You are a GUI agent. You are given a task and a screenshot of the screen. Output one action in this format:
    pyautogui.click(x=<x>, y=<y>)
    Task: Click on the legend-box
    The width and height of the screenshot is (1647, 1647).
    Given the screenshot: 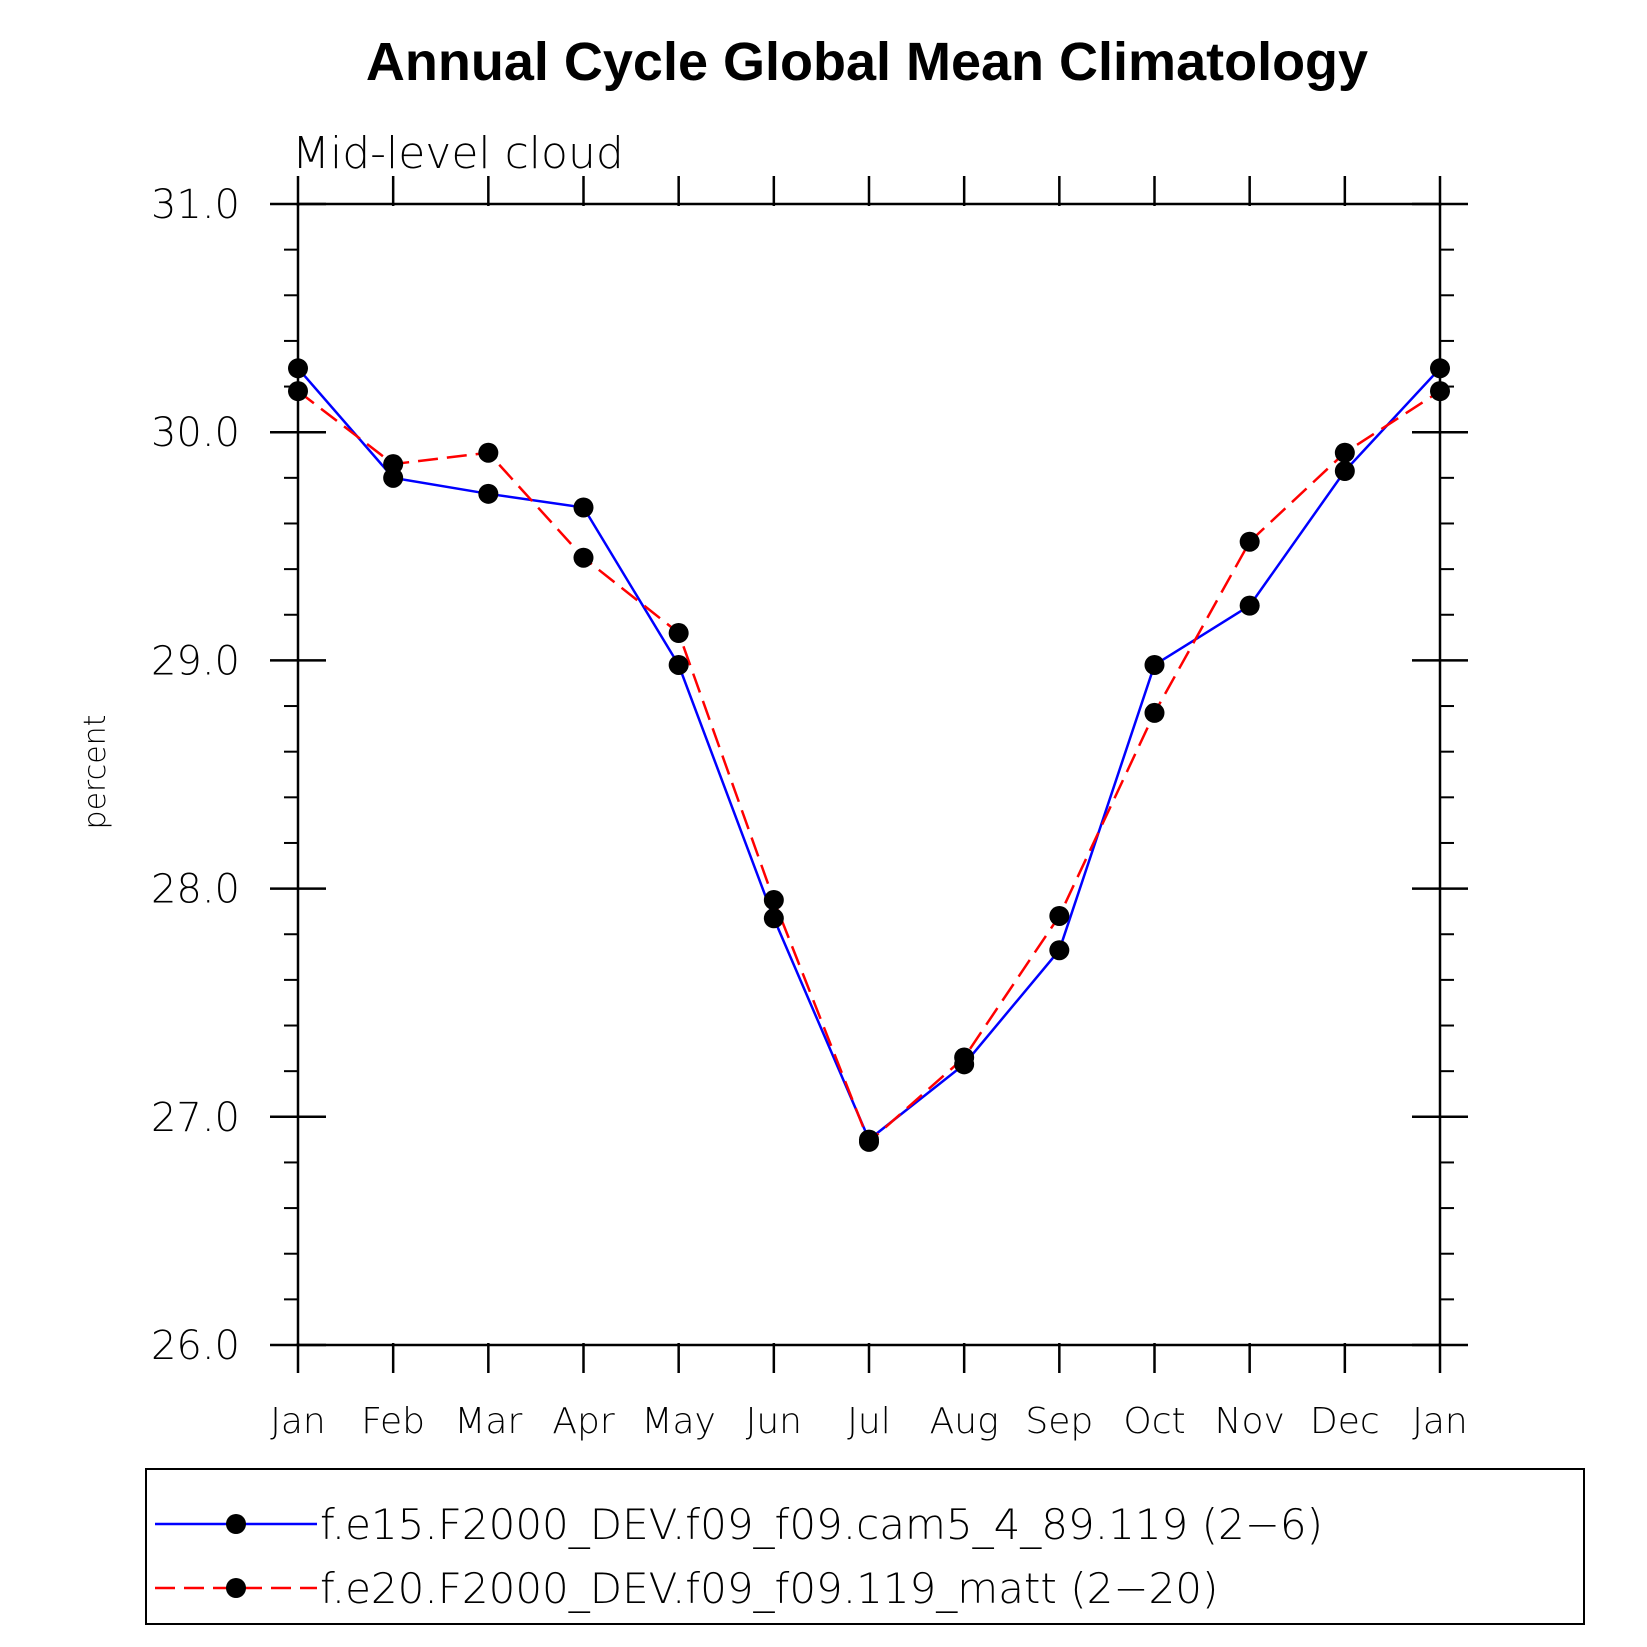 What is the action you would take?
    pyautogui.click(x=865, y=1546)
    